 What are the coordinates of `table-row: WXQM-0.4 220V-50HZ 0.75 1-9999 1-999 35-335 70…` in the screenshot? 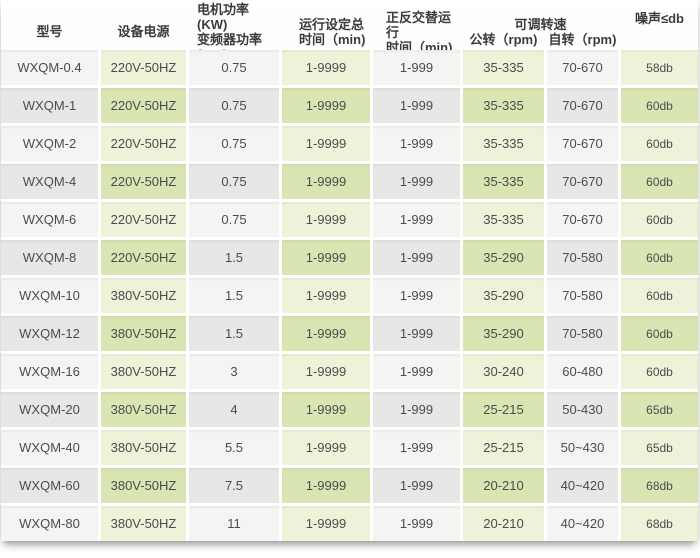 It's located at (349, 67).